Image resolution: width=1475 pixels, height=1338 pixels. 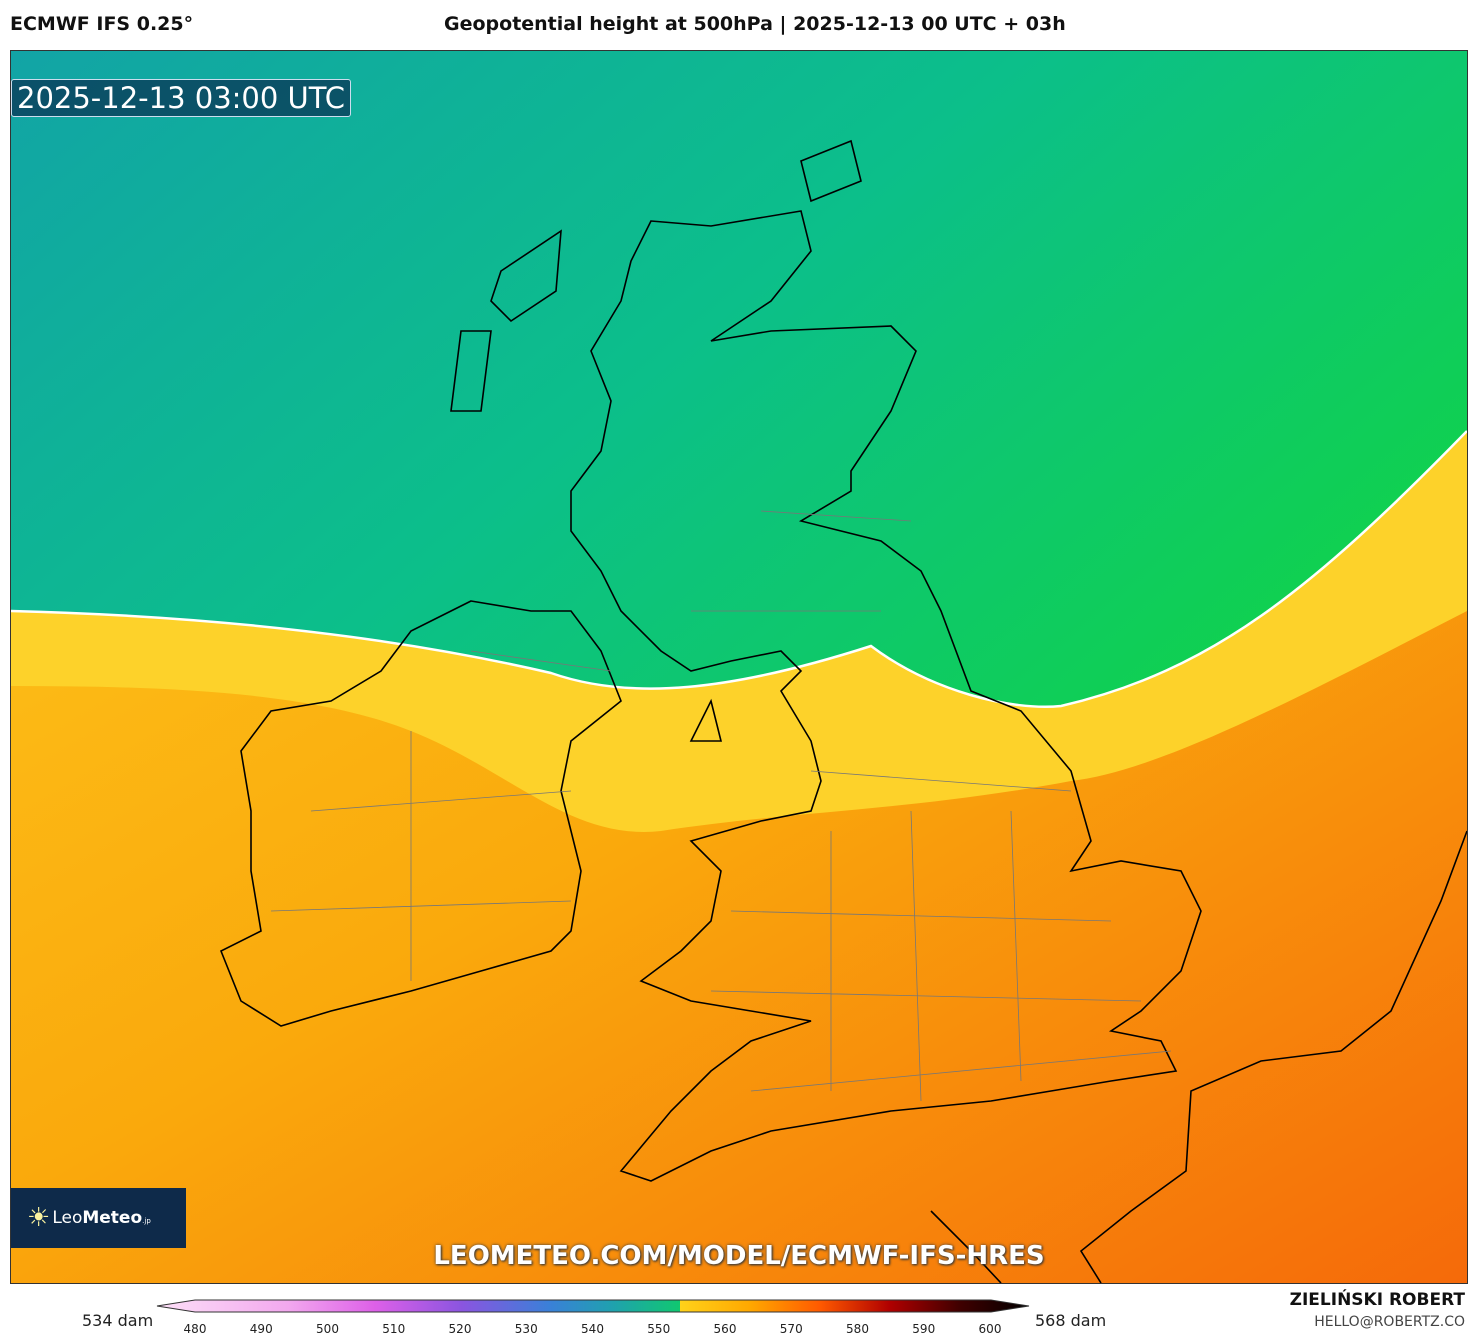 What do you see at coordinates (659, 1329) in the screenshot?
I see `colorbar-tick-label: 550` at bounding box center [659, 1329].